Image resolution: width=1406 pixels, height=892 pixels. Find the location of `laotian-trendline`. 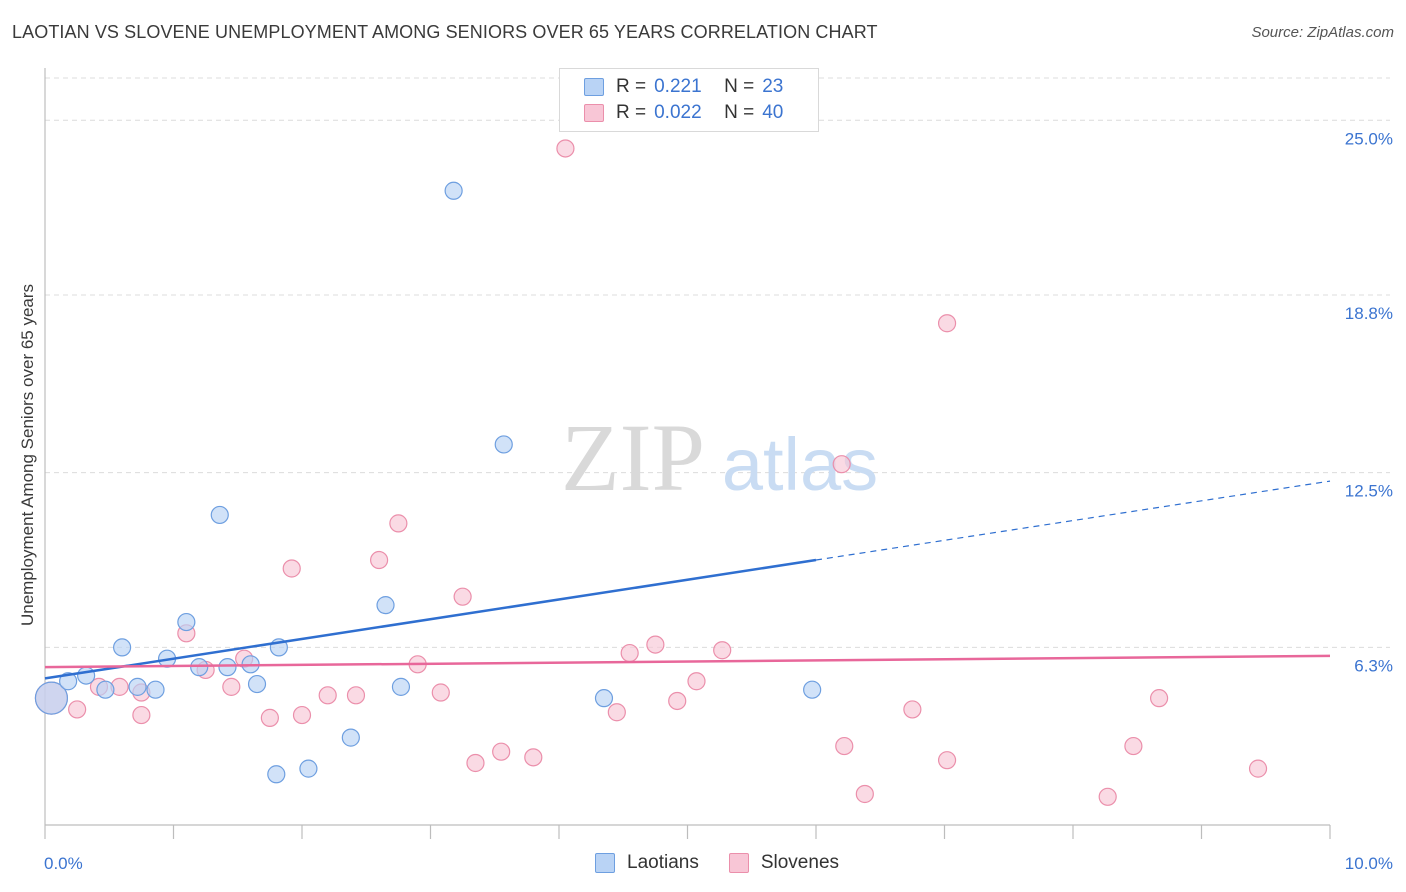

laotian-trendline is located at coordinates (430, 619).